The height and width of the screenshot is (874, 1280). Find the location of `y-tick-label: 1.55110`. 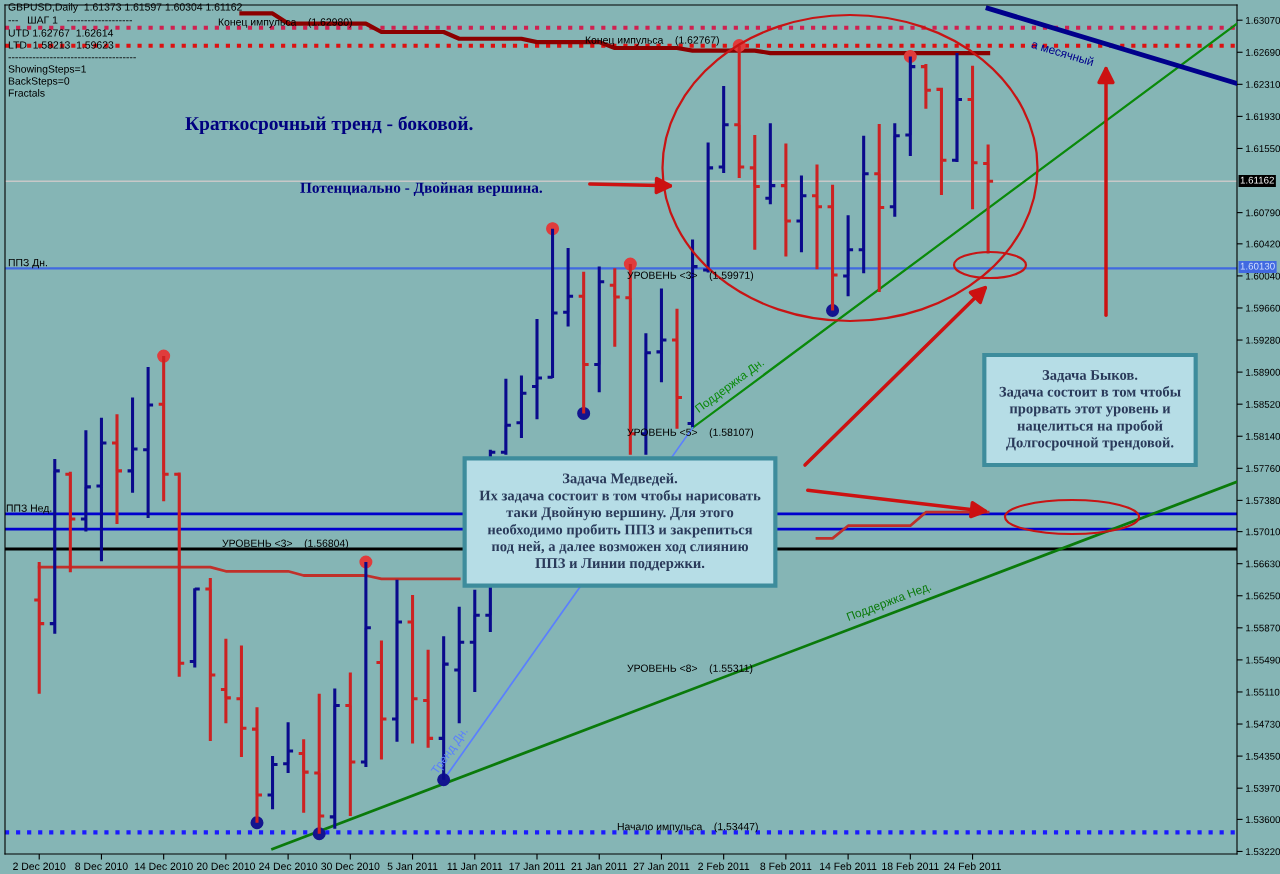

y-tick-label: 1.55110 is located at coordinates (1263, 692).